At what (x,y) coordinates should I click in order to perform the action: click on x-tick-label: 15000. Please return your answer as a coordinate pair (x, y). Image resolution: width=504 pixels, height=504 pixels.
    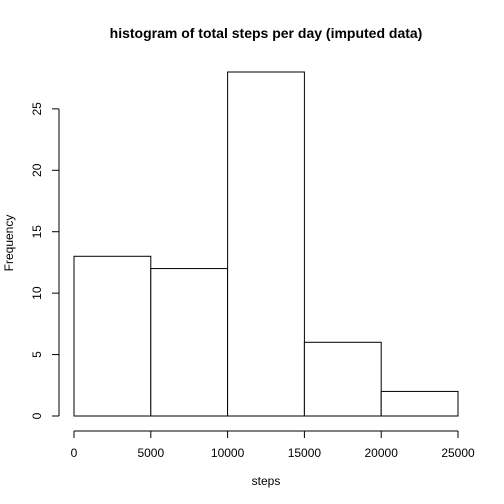
    Looking at the image, I should click on (305, 453).